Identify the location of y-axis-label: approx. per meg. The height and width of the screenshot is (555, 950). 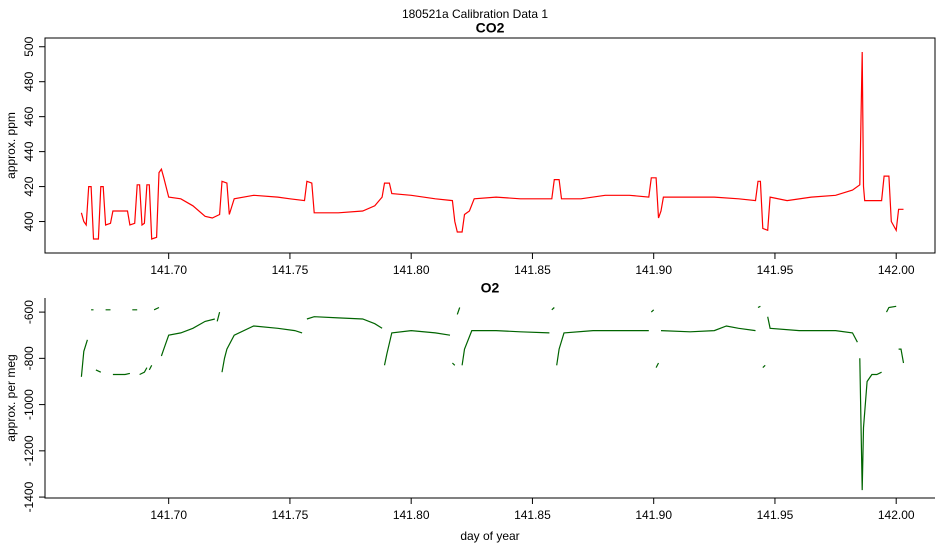
(11, 397).